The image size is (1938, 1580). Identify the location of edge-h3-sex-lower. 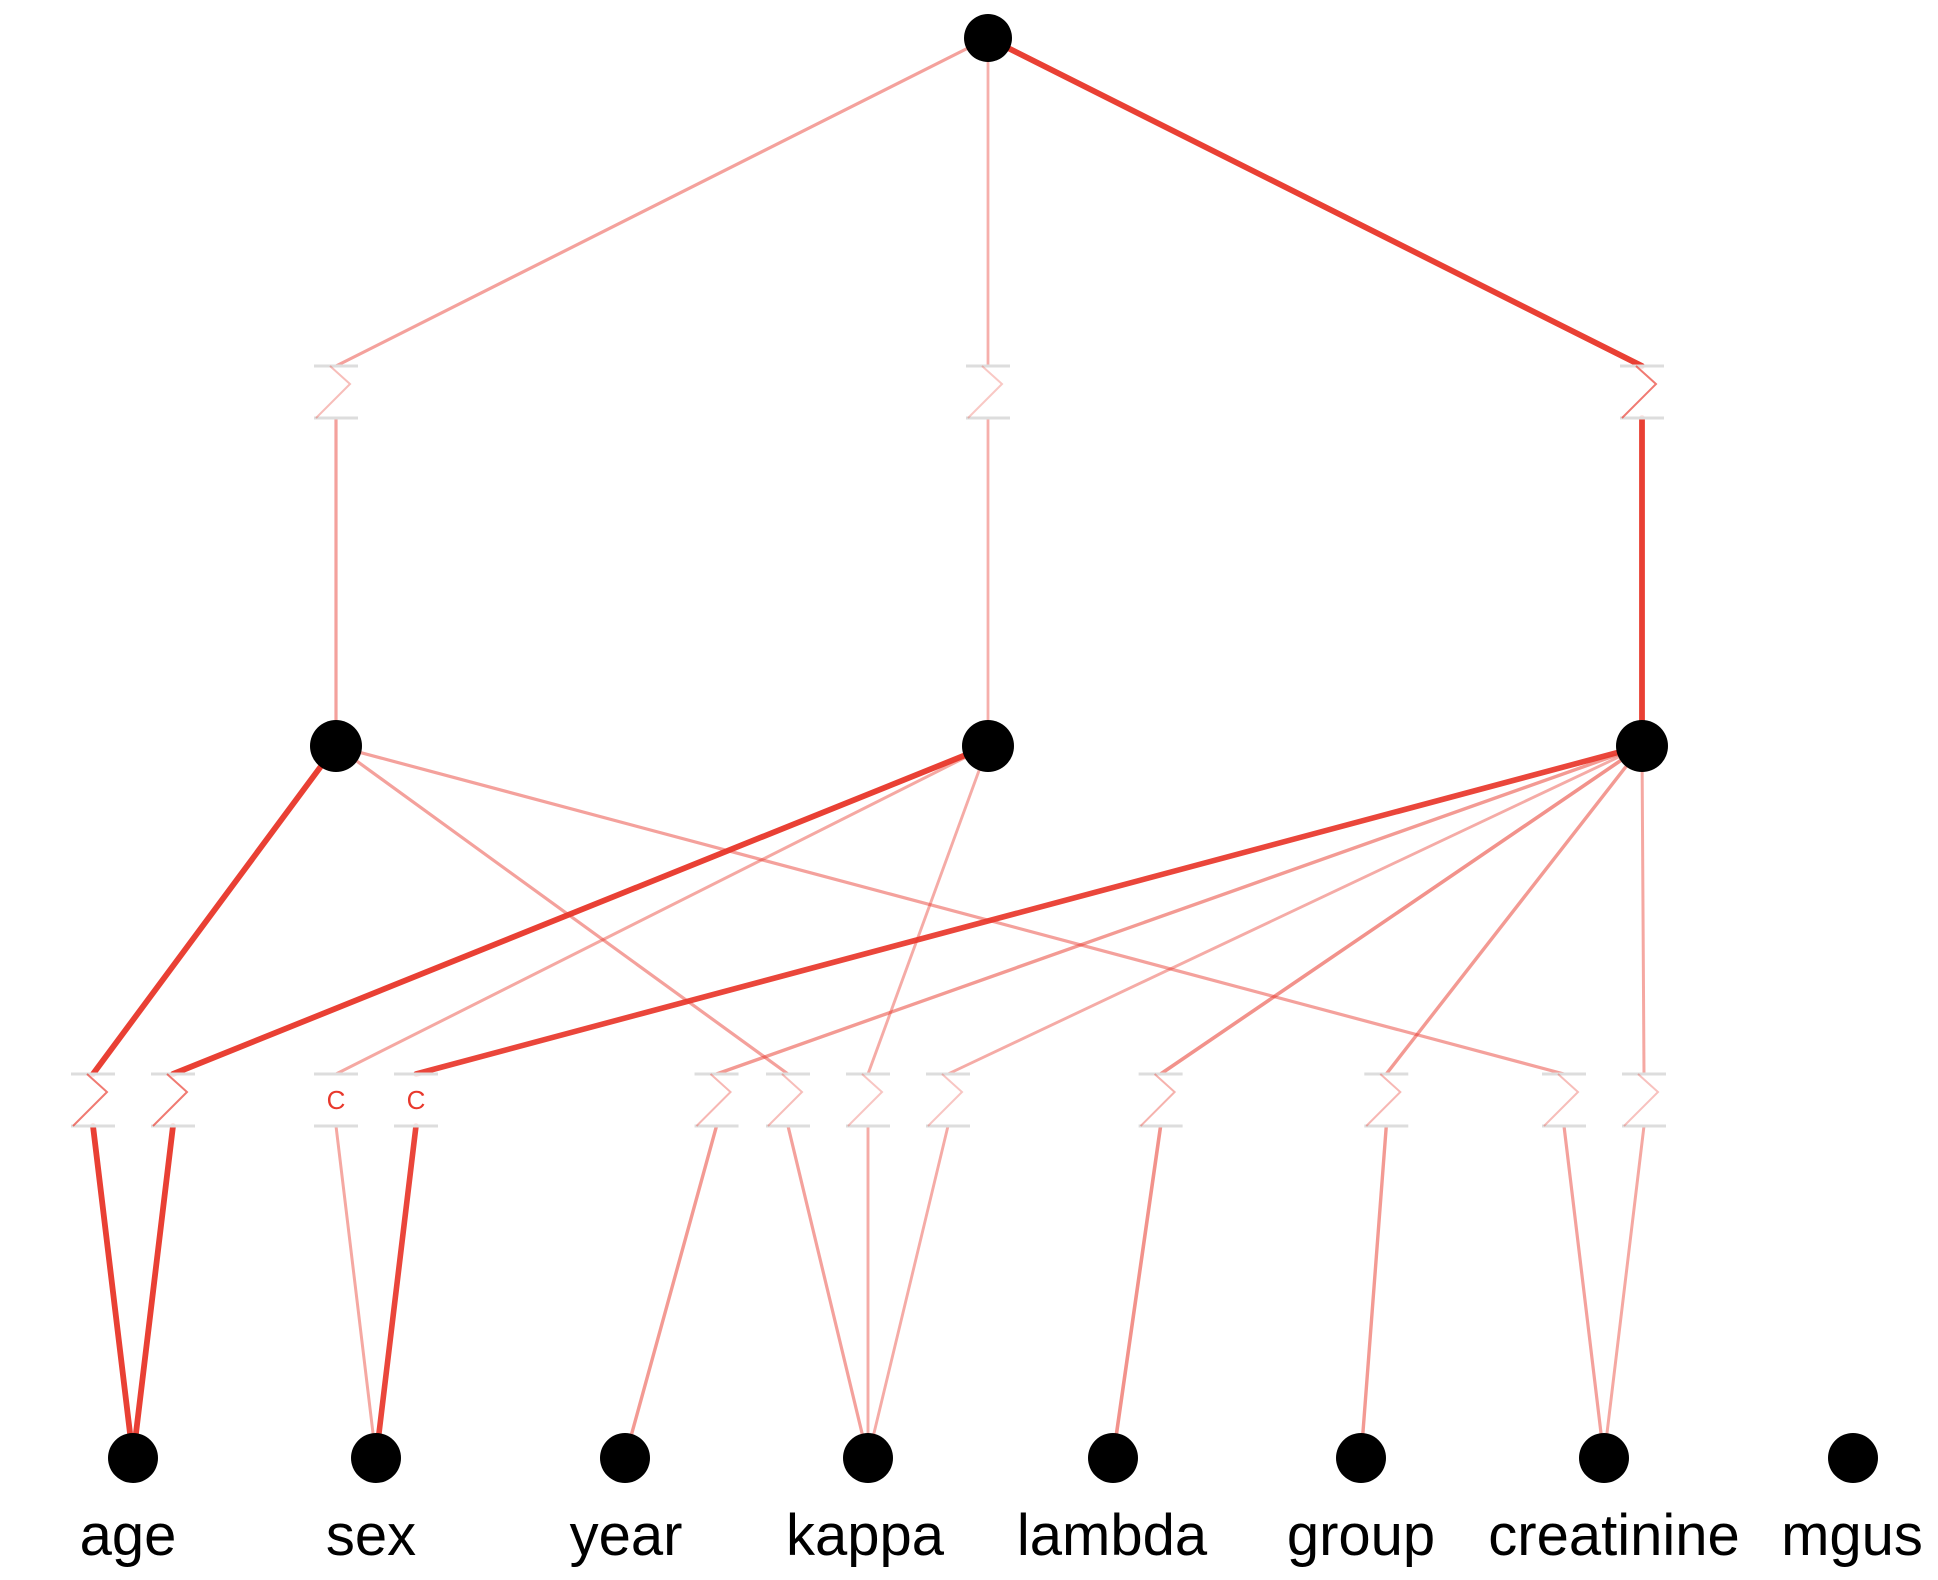
(396, 1292).